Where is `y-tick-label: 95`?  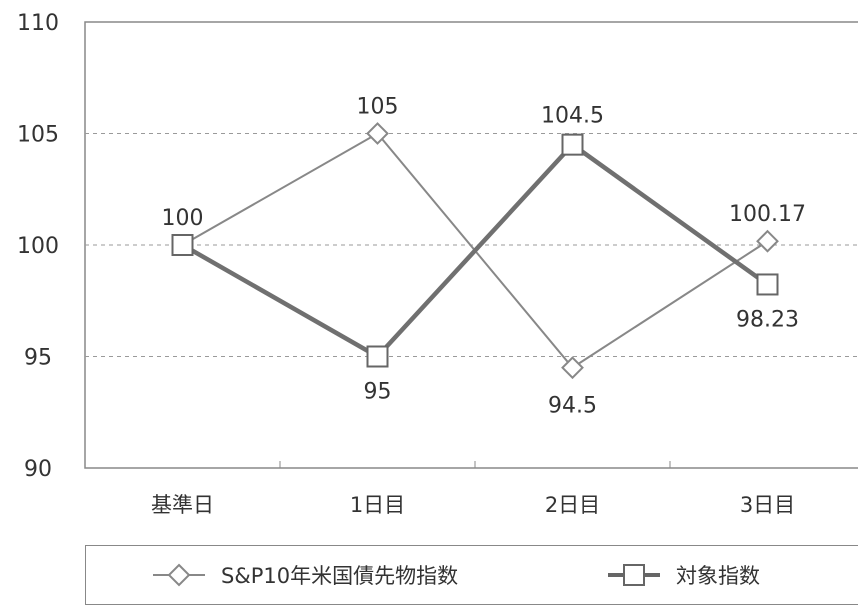
y-tick-label: 95 is located at coordinates (38, 358).